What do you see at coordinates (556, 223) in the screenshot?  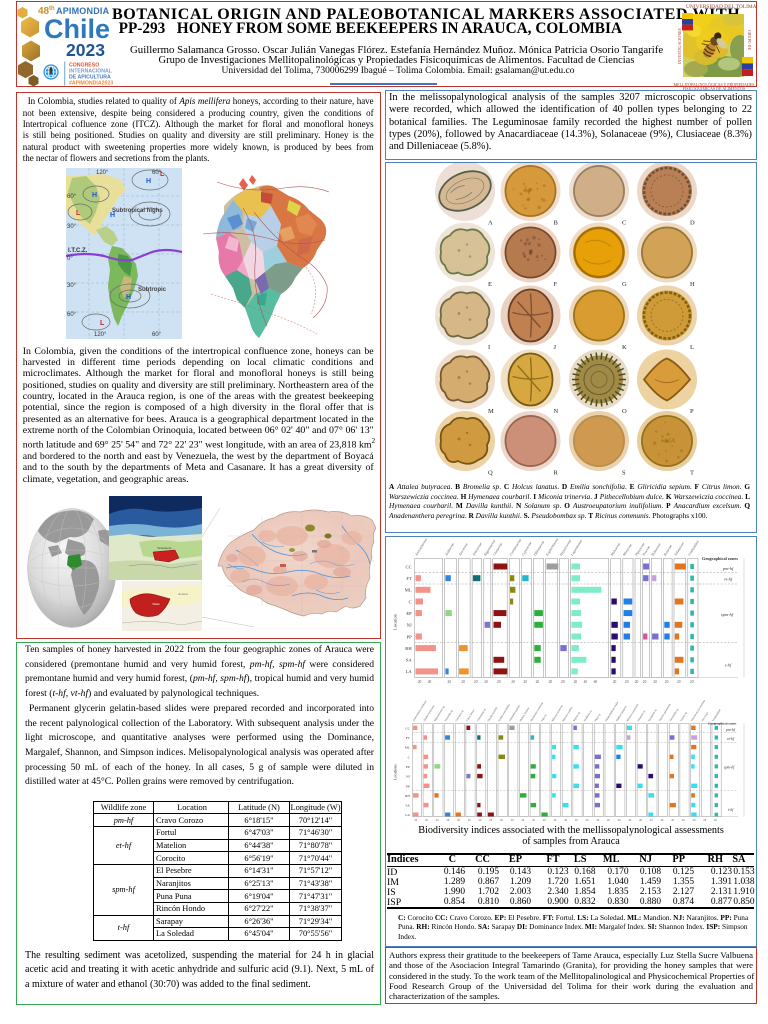 I see `svg-text: B` at bounding box center [556, 223].